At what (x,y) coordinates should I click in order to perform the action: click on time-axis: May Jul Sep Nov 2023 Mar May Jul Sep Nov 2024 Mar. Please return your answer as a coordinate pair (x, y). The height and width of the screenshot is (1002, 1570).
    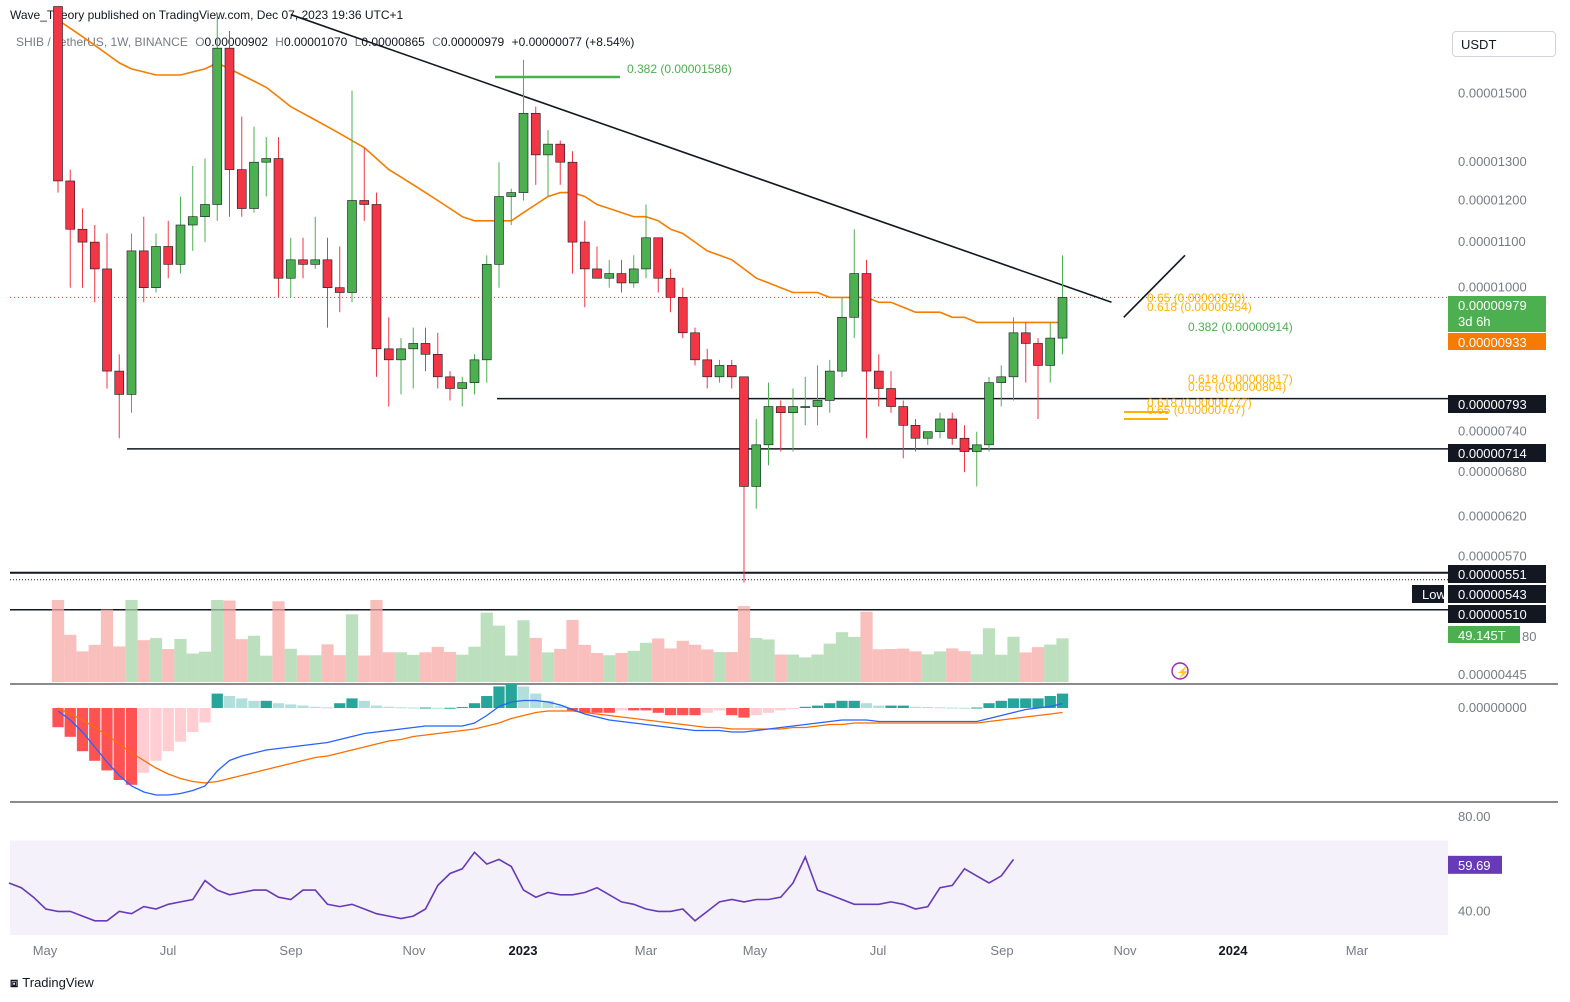
    Looking at the image, I should click on (701, 950).